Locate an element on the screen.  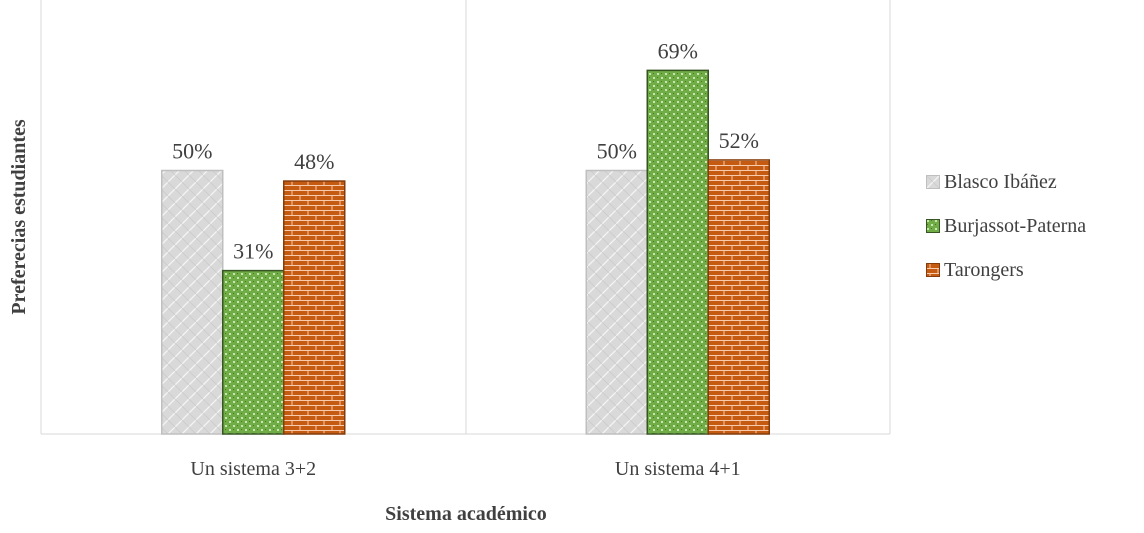
legend-label-blasco: Blasco Ibáñez is located at coordinates (1000, 181).